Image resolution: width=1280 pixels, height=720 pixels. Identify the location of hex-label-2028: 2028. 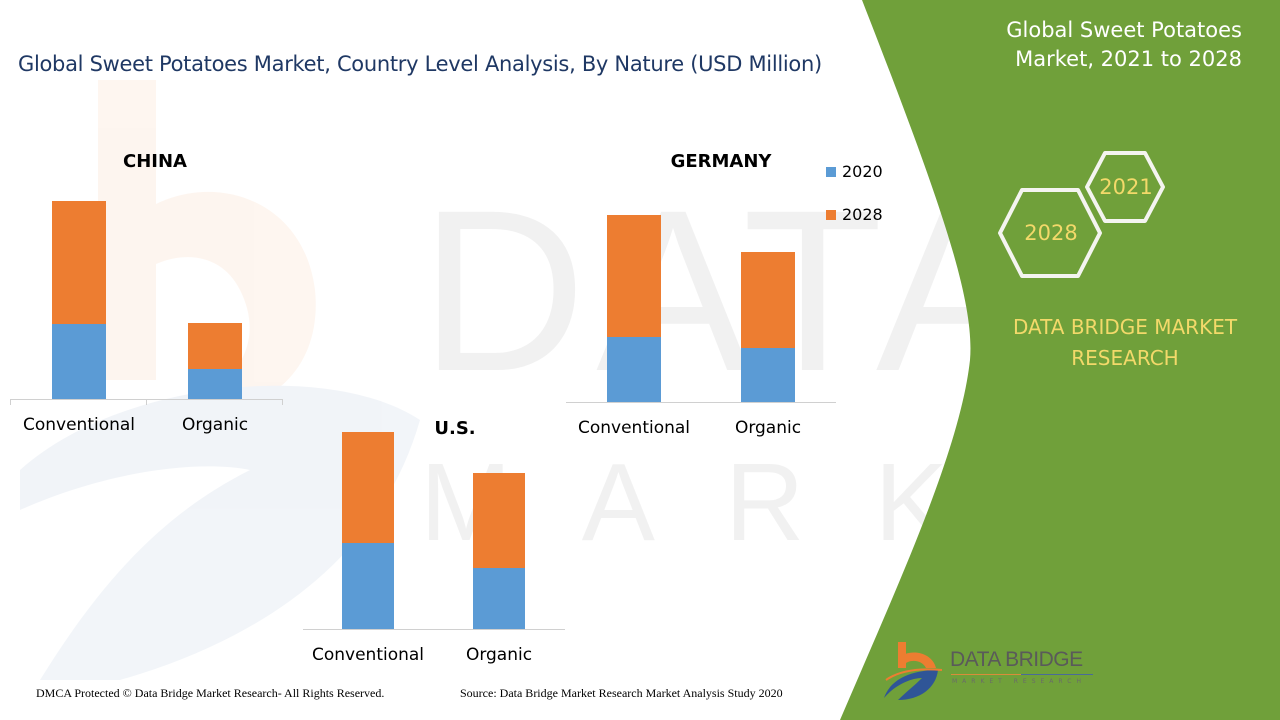
(1051, 233).